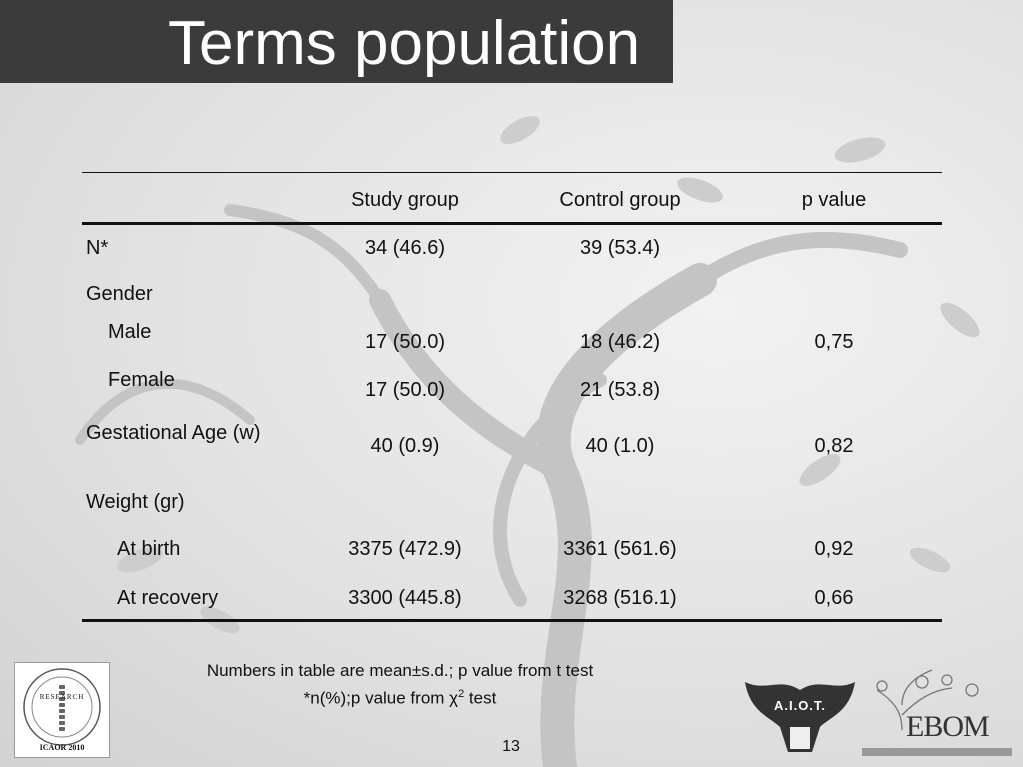 The width and height of the screenshot is (1023, 767). I want to click on table-bottom-rule, so click(512, 620).